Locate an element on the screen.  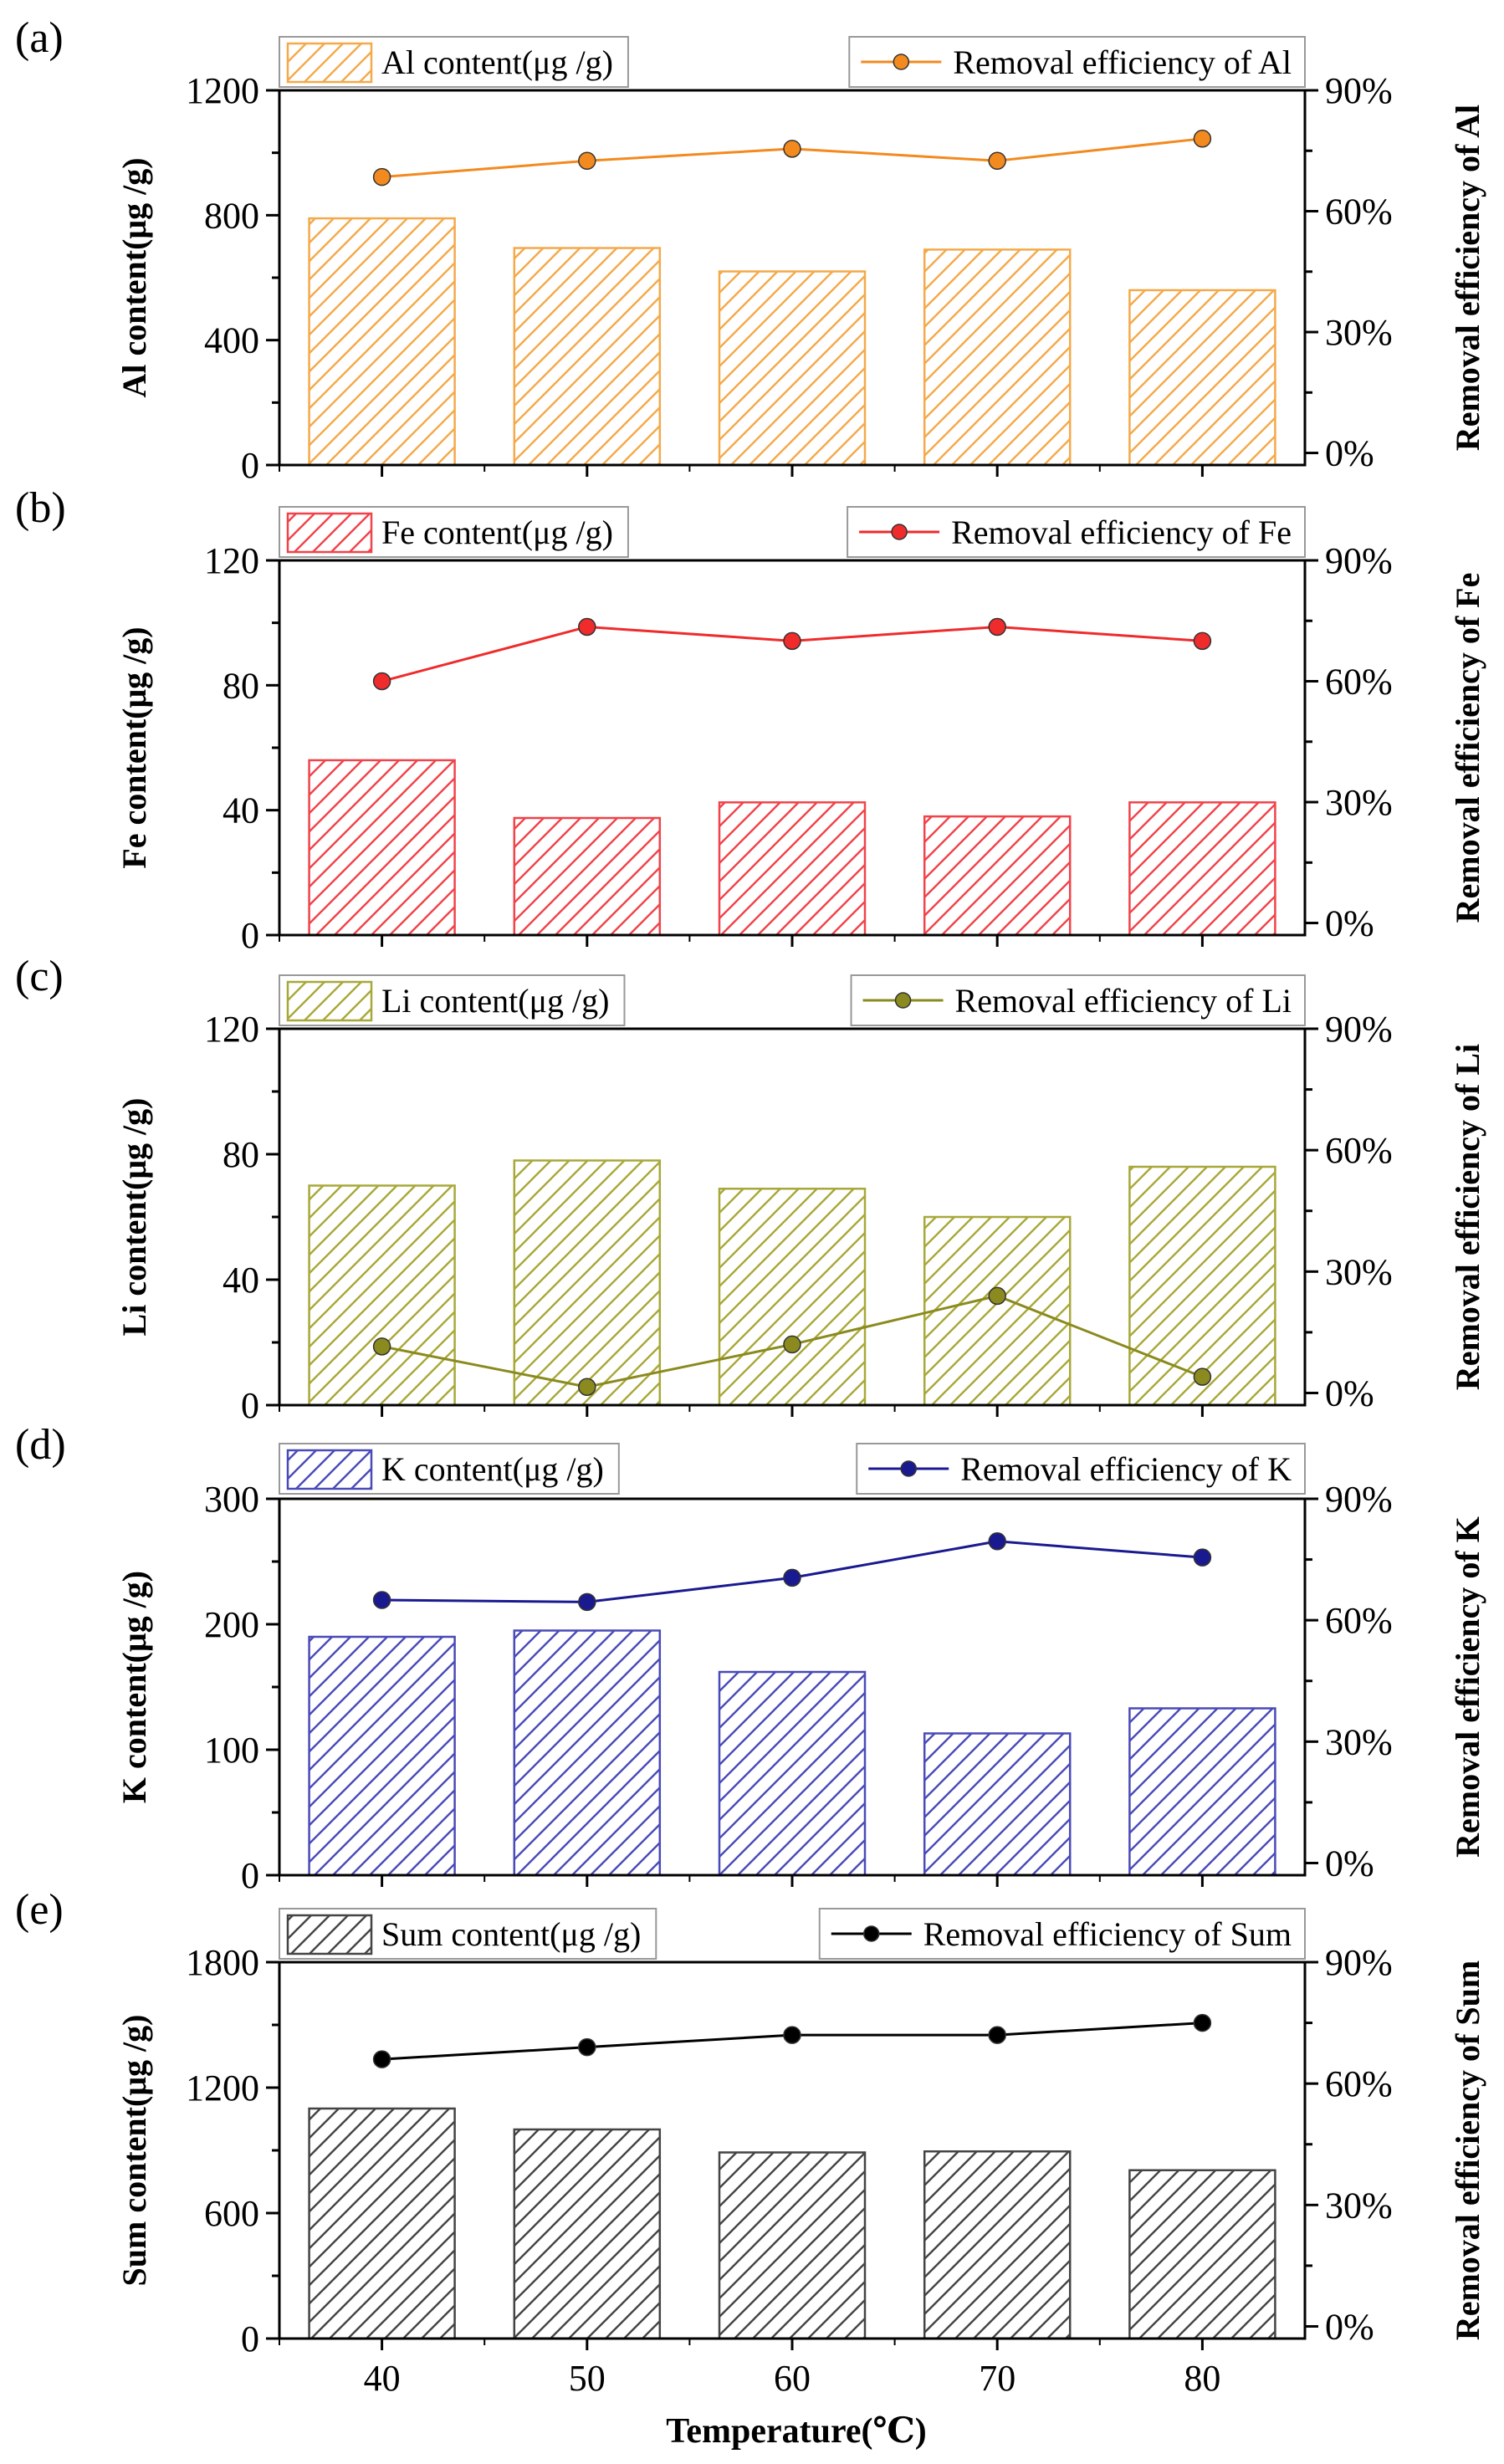
right-axis-title: Removal efficiency of Sum is located at coordinates (1468, 2150).